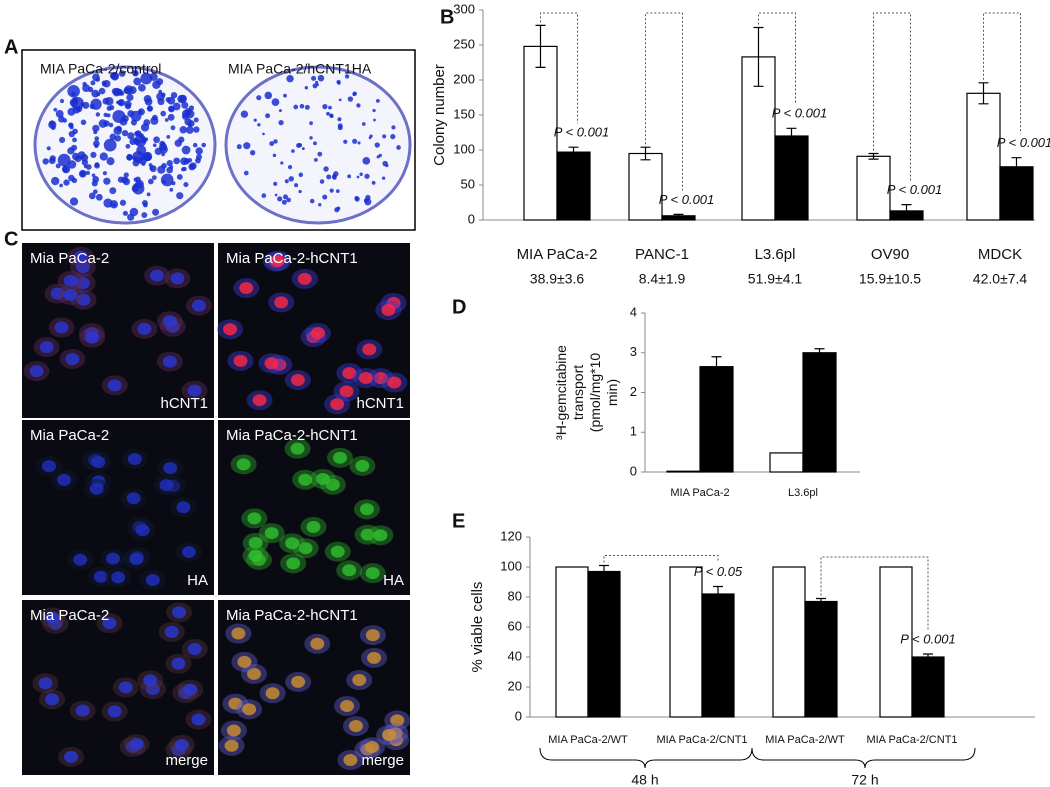  Describe the element at coordinates (459, 307) in the screenshot. I see `panel-letter: D` at that location.